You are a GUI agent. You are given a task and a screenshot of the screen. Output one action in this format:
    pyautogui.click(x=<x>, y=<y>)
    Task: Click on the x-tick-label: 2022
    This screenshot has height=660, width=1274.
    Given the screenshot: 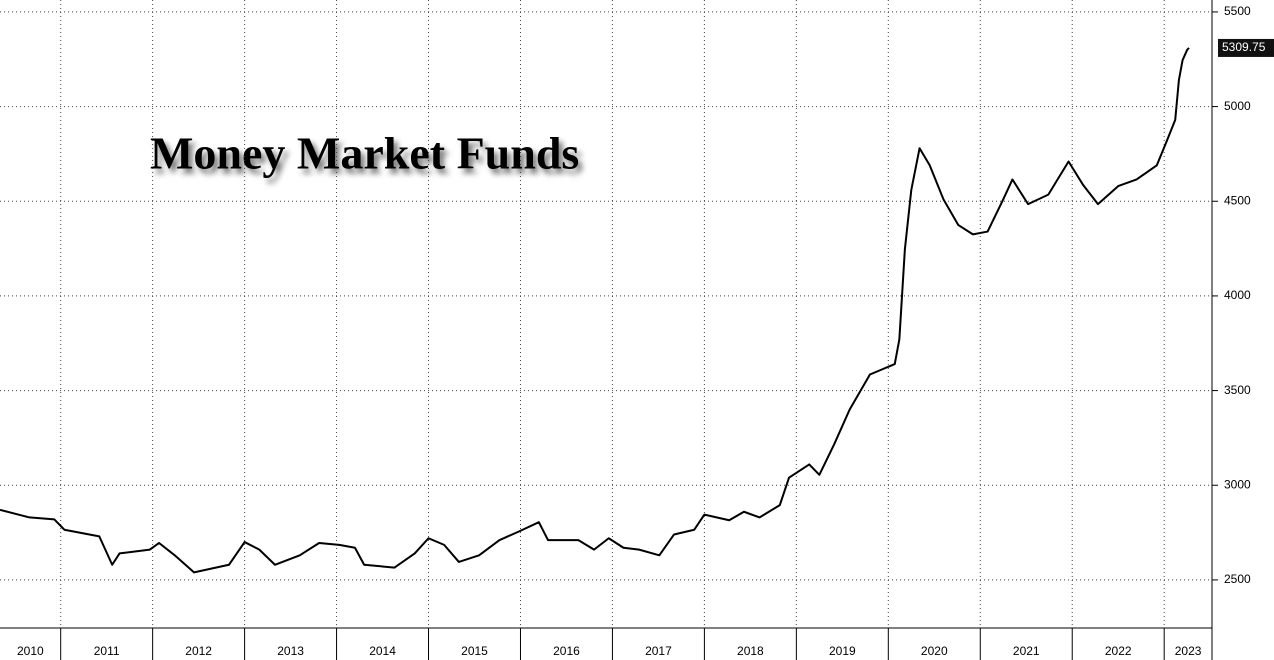 What is the action you would take?
    pyautogui.click(x=1118, y=651)
    